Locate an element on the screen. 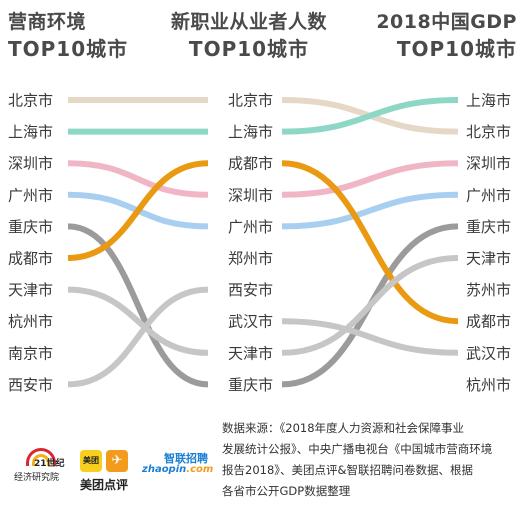  logo-zhaopin-word: zhaopin.com is located at coordinates (177, 469).